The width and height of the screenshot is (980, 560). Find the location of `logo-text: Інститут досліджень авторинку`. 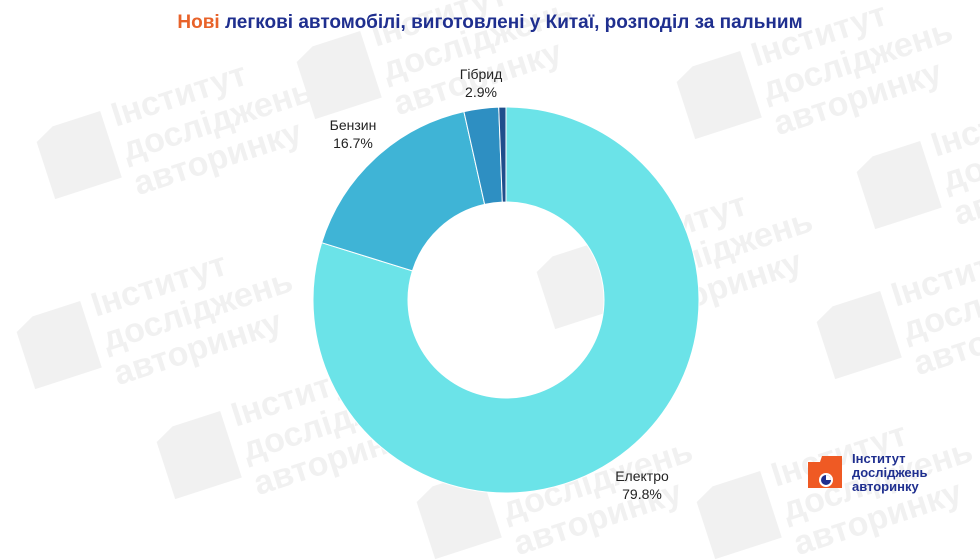

logo-text: Інститут досліджень авторинку is located at coordinates (890, 473).